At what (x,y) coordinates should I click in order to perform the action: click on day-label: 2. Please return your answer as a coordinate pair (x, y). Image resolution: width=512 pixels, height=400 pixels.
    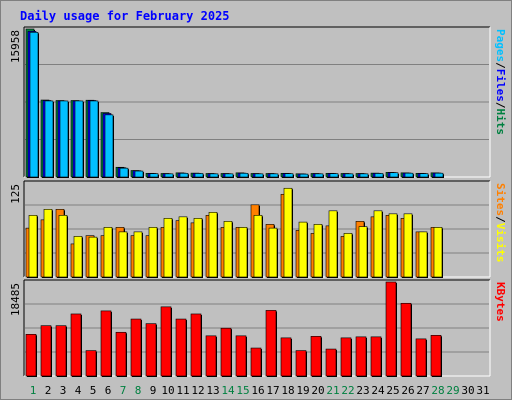
    Looking at the image, I should click on (48, 390).